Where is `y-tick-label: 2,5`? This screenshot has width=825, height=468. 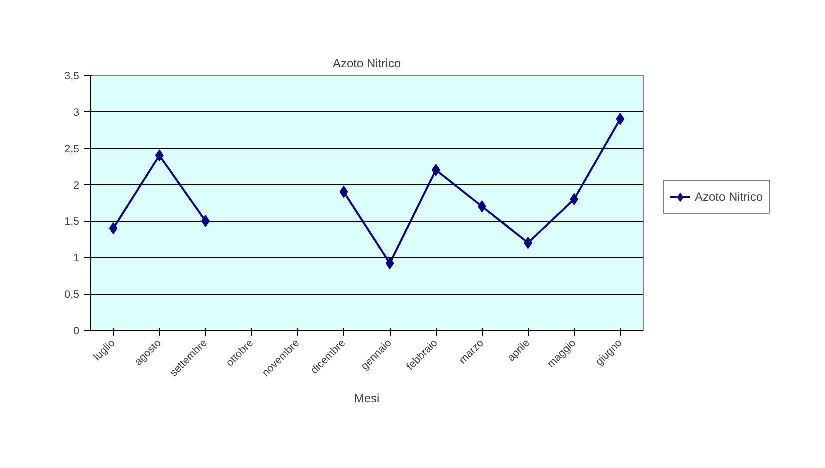 y-tick-label: 2,5 is located at coordinates (72, 149).